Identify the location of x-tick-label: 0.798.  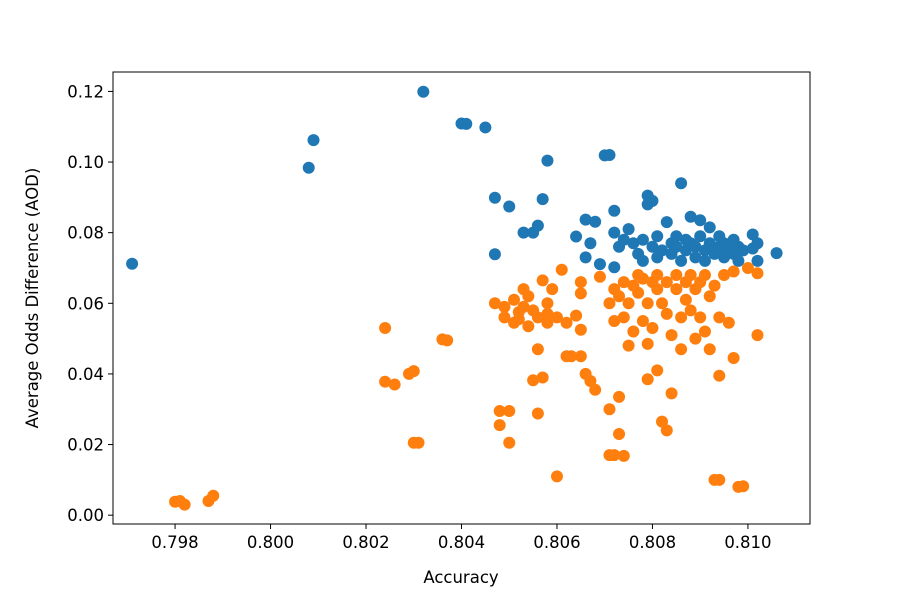
(174, 542).